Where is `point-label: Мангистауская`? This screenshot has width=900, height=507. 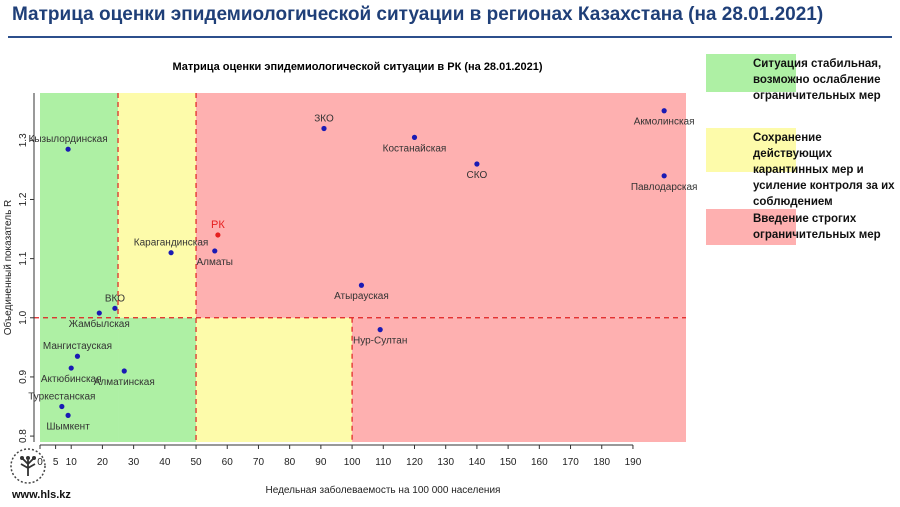
point-label: Мангистауская is located at coordinates (77, 346).